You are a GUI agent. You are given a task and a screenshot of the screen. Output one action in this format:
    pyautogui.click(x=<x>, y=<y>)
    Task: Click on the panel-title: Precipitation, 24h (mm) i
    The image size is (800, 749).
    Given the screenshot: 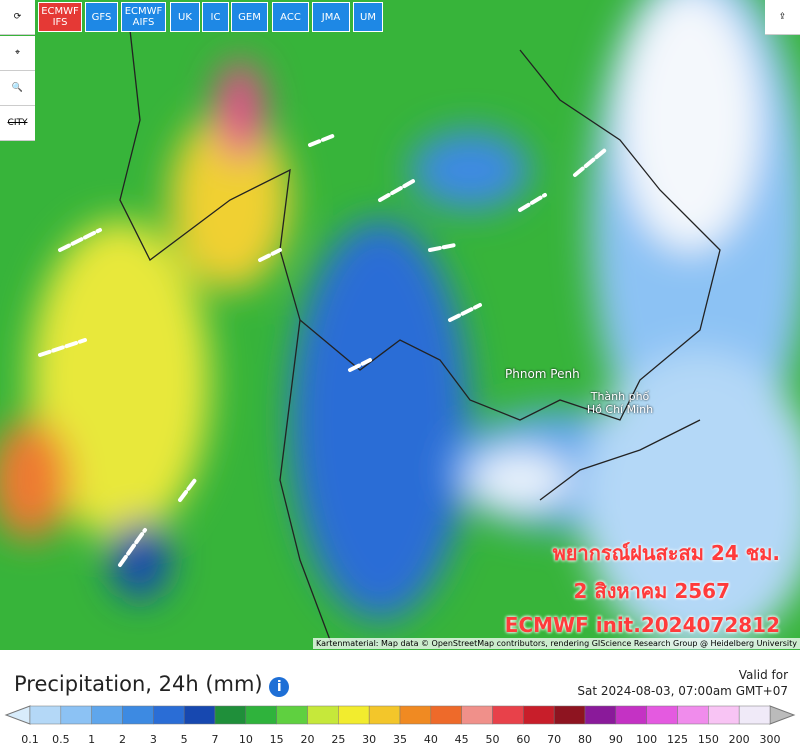 What is the action you would take?
    pyautogui.click(x=152, y=684)
    